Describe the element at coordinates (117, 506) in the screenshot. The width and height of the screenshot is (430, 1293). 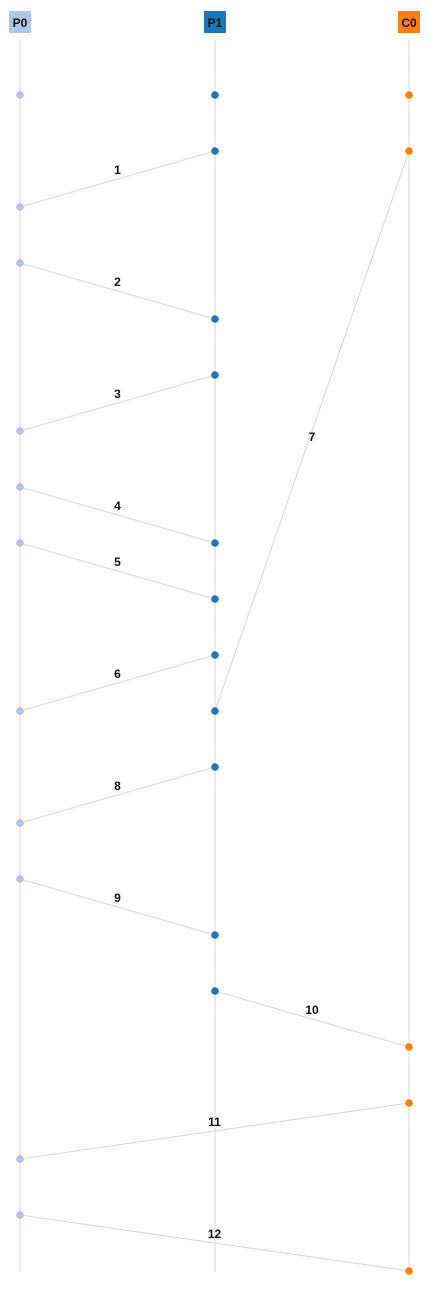
I see `message-label-4: 4` at that location.